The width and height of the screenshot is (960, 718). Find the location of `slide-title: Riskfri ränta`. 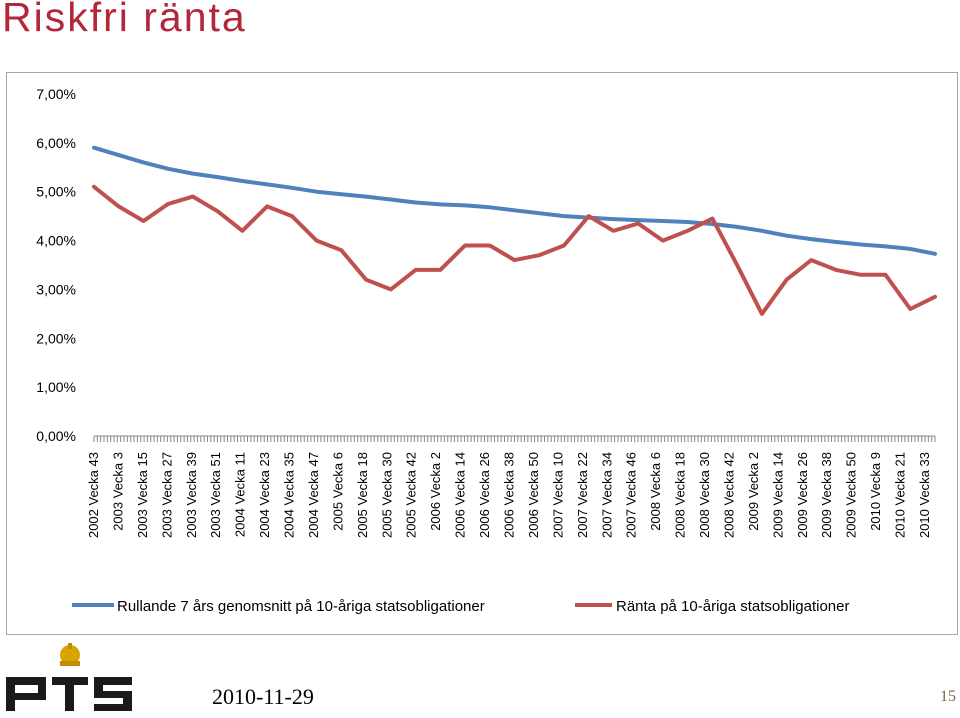

slide-title: Riskfri ränta is located at coordinates (124, 20).